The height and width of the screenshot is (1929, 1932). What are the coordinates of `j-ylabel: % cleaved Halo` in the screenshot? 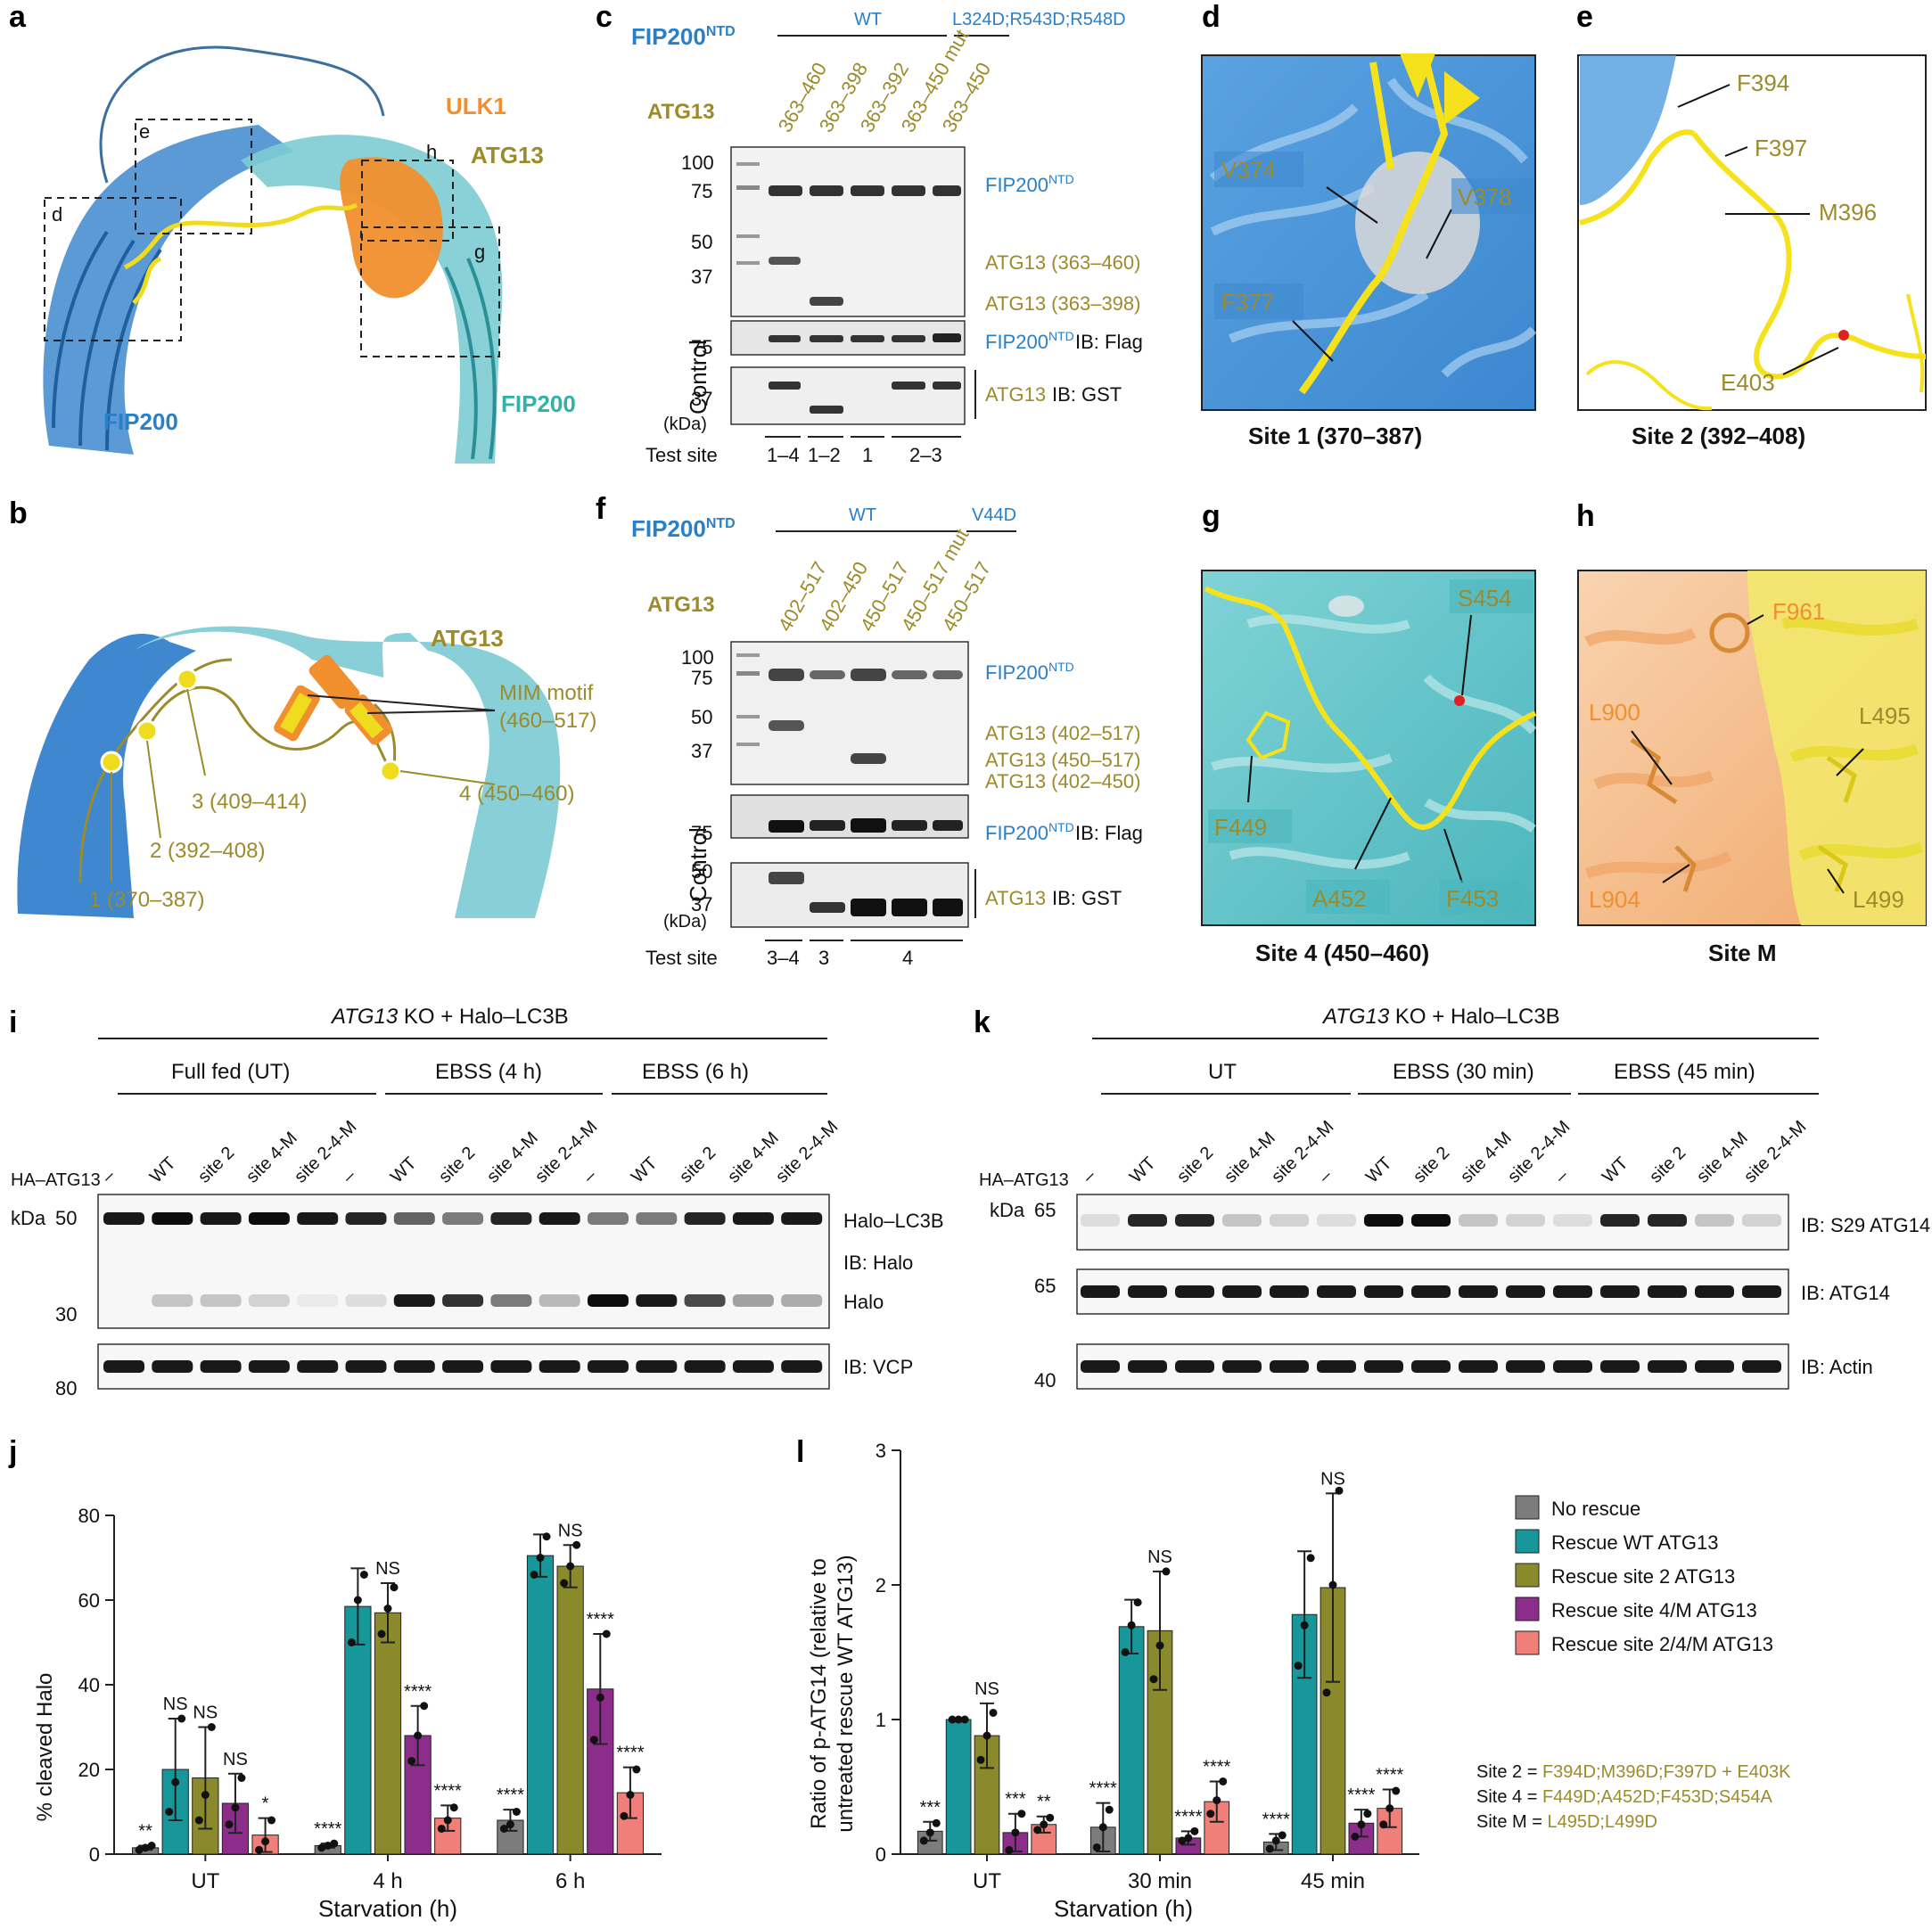 It's located at (45, 1747).